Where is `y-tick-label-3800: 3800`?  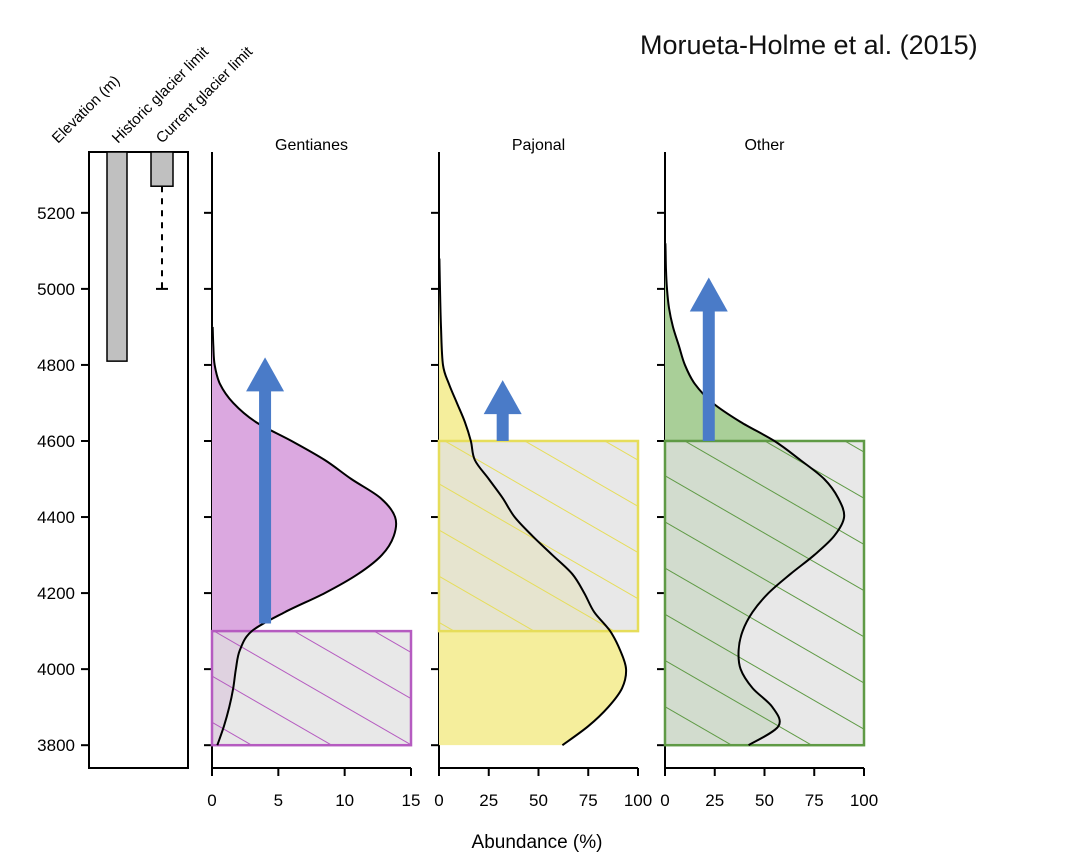 y-tick-label-3800: 3800 is located at coordinates (56, 745).